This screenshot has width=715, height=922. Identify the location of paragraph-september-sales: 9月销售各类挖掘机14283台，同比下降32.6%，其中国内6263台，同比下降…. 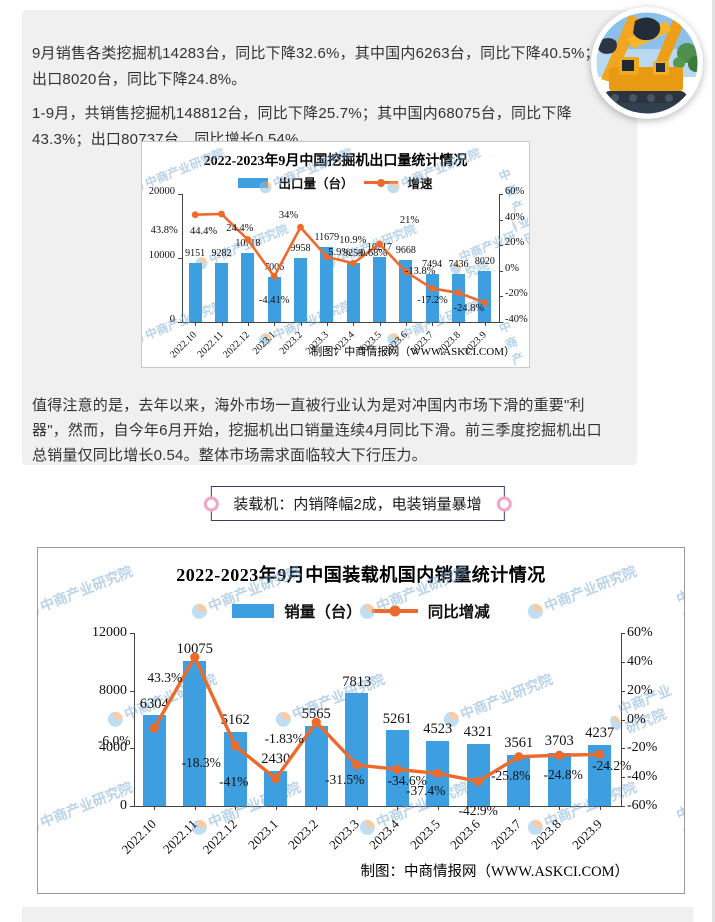
(316, 66).